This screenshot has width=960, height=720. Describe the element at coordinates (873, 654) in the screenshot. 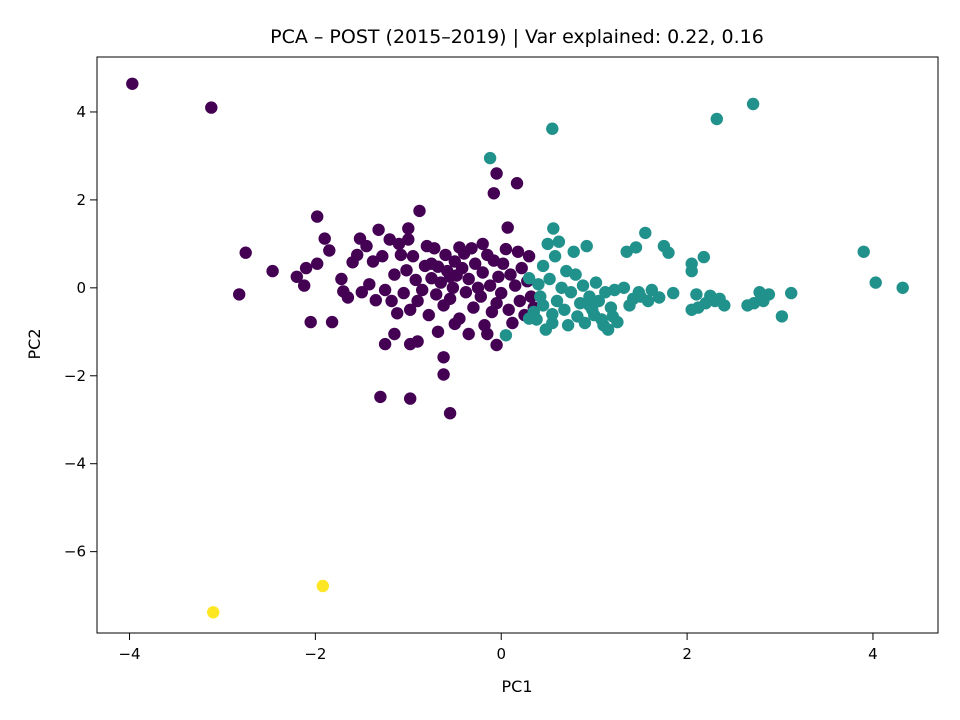

I see `x-tick-label: 4` at that location.